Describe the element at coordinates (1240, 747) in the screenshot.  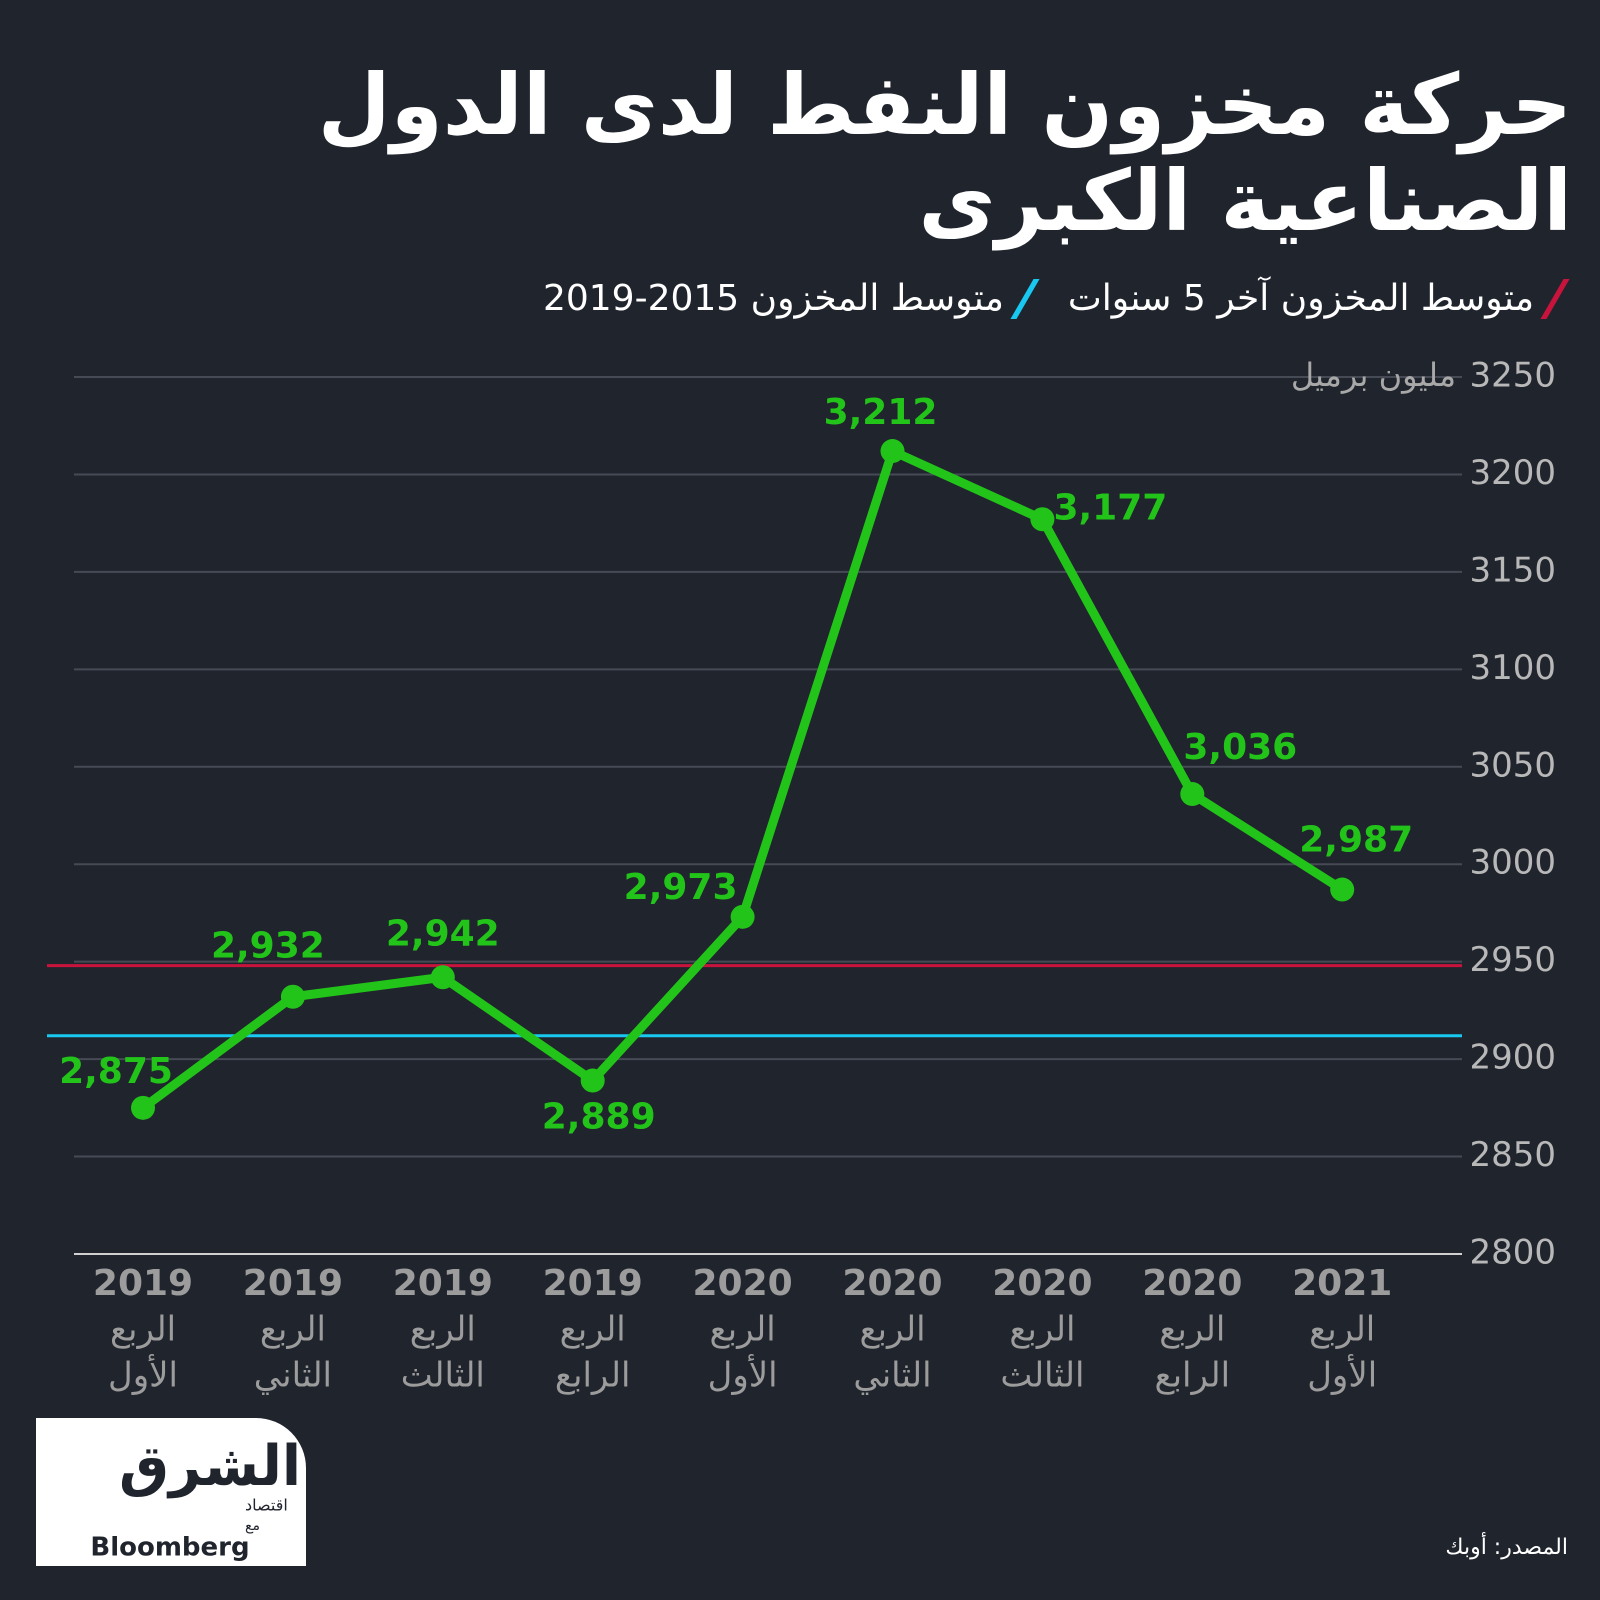
I see `value-label: 3,036` at that location.